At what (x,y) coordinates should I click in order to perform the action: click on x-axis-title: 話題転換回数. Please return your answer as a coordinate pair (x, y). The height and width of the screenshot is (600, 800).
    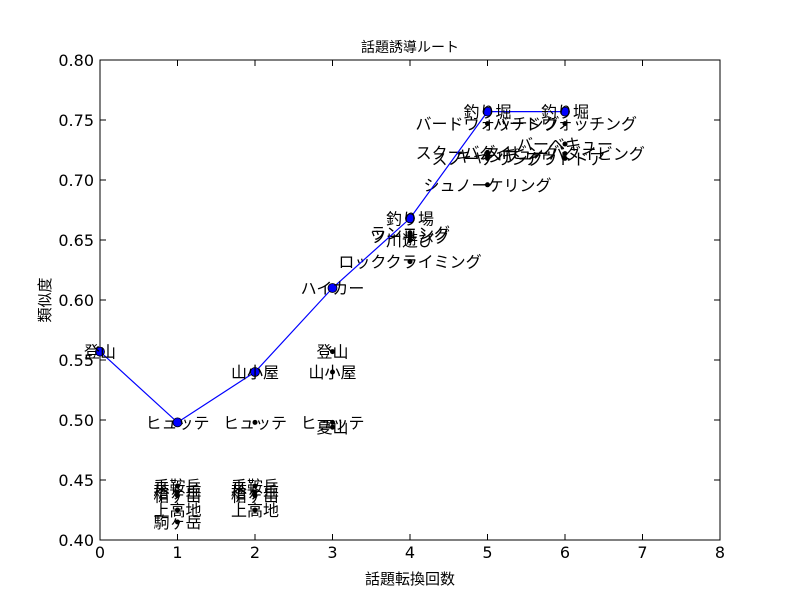
    Looking at the image, I should click on (410, 579).